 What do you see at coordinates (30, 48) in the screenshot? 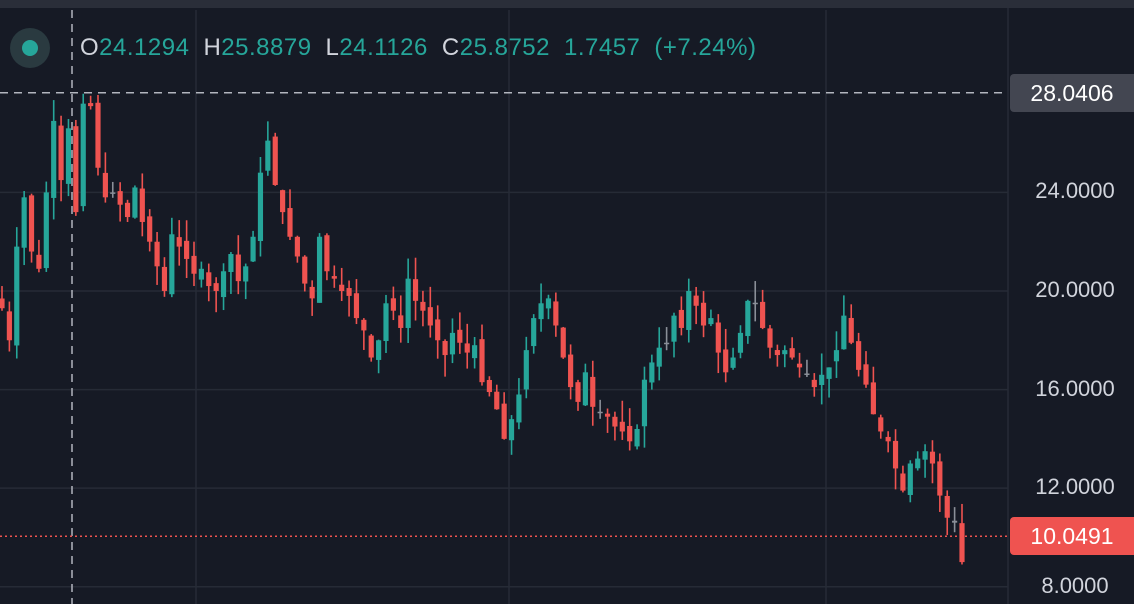
I see `status-toggle` at bounding box center [30, 48].